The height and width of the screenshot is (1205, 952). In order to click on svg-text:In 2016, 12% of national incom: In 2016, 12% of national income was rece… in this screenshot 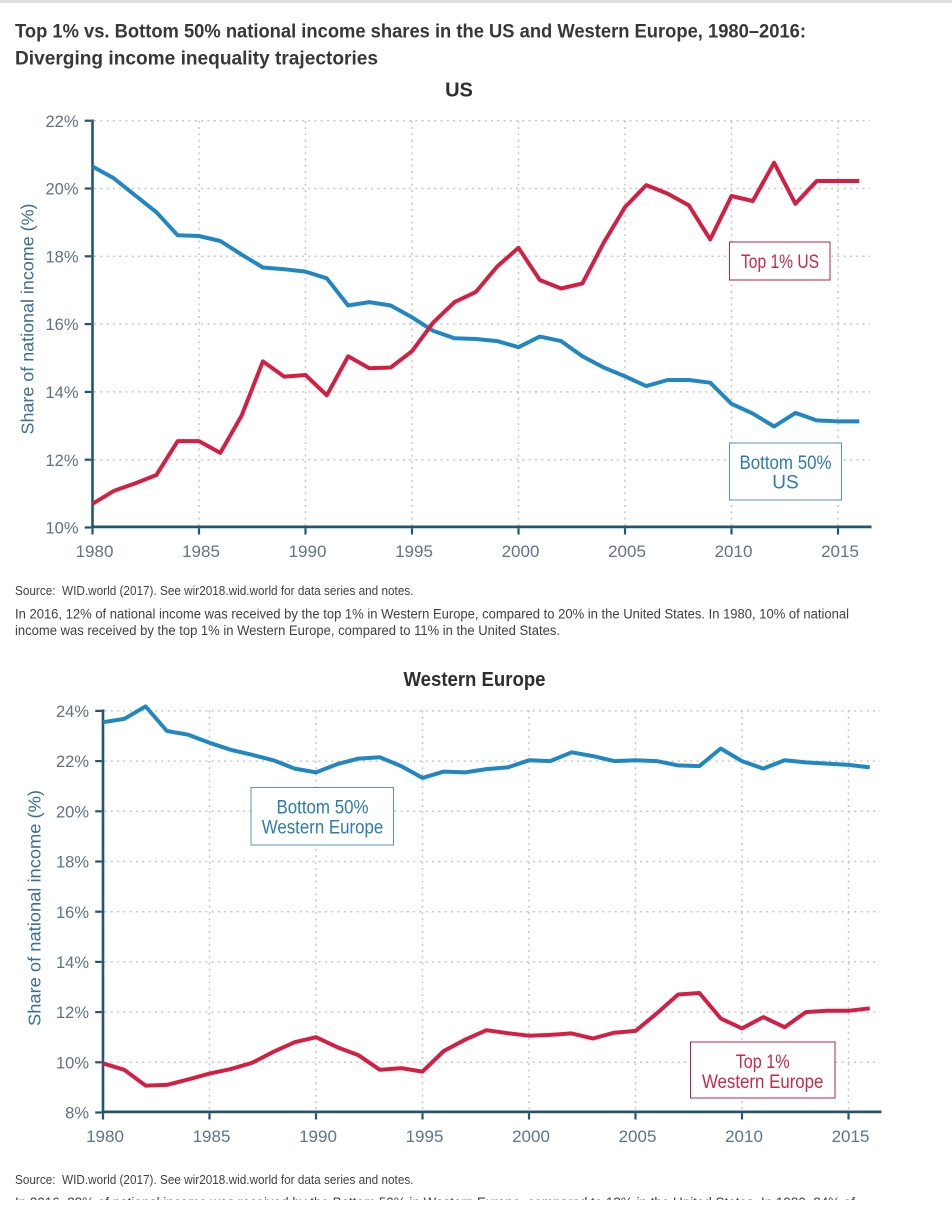, I will do `click(432, 614)`.